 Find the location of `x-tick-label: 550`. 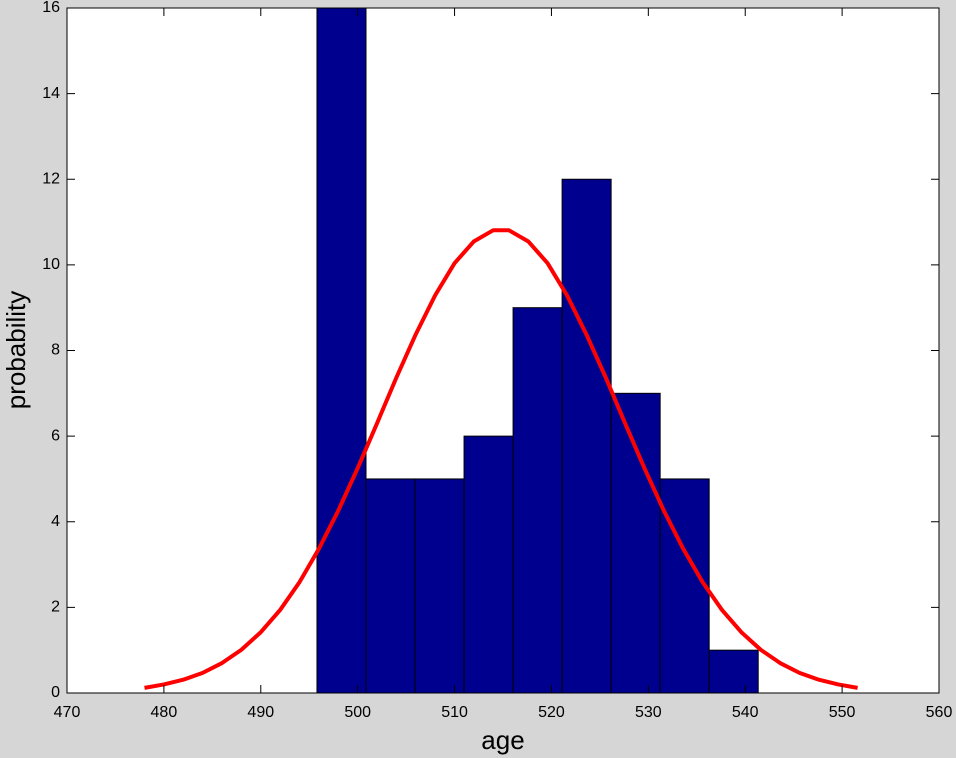

x-tick-label: 550 is located at coordinates (842, 712).